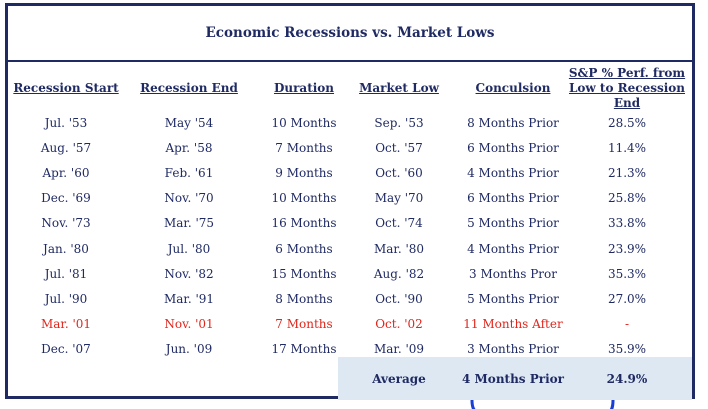 This screenshot has width=708, height=409. What do you see at coordinates (627, 248) in the screenshot?
I see `cell-sp-perf: 23.9%` at bounding box center [627, 248].